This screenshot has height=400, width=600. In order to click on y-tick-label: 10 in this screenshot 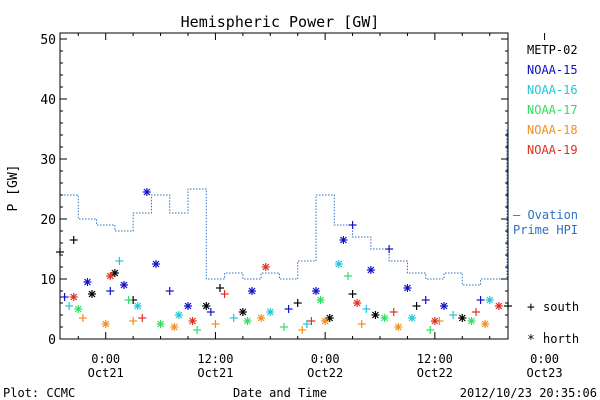, I will do `click(48, 280)`.